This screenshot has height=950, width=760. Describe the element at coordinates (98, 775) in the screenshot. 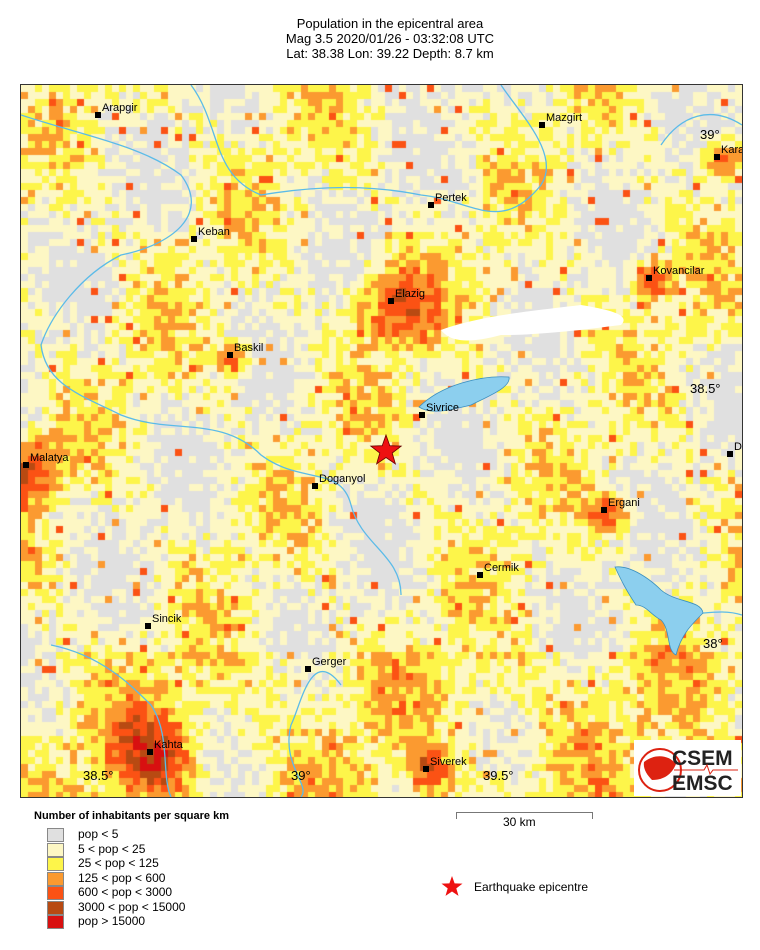

I see `lon-tick: 38.5°` at that location.